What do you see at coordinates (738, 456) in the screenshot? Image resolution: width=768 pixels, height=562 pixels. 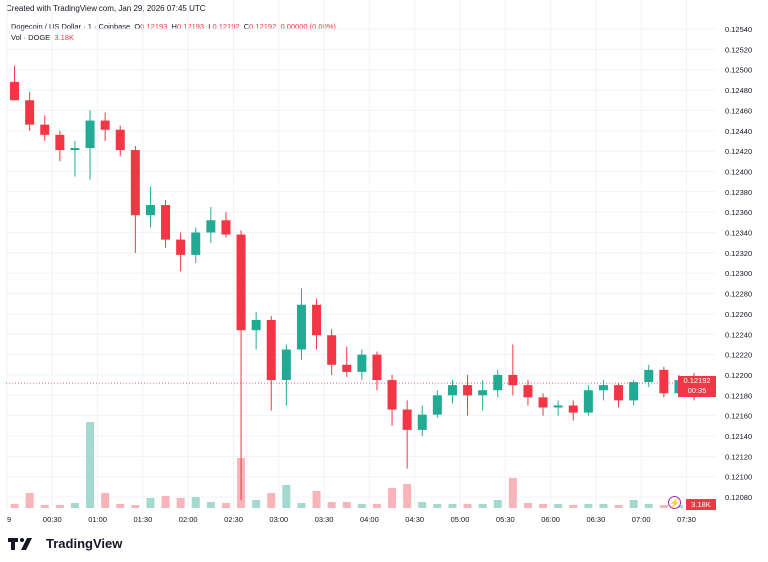 I see `y-tick-label: 0.12120` at bounding box center [738, 456].